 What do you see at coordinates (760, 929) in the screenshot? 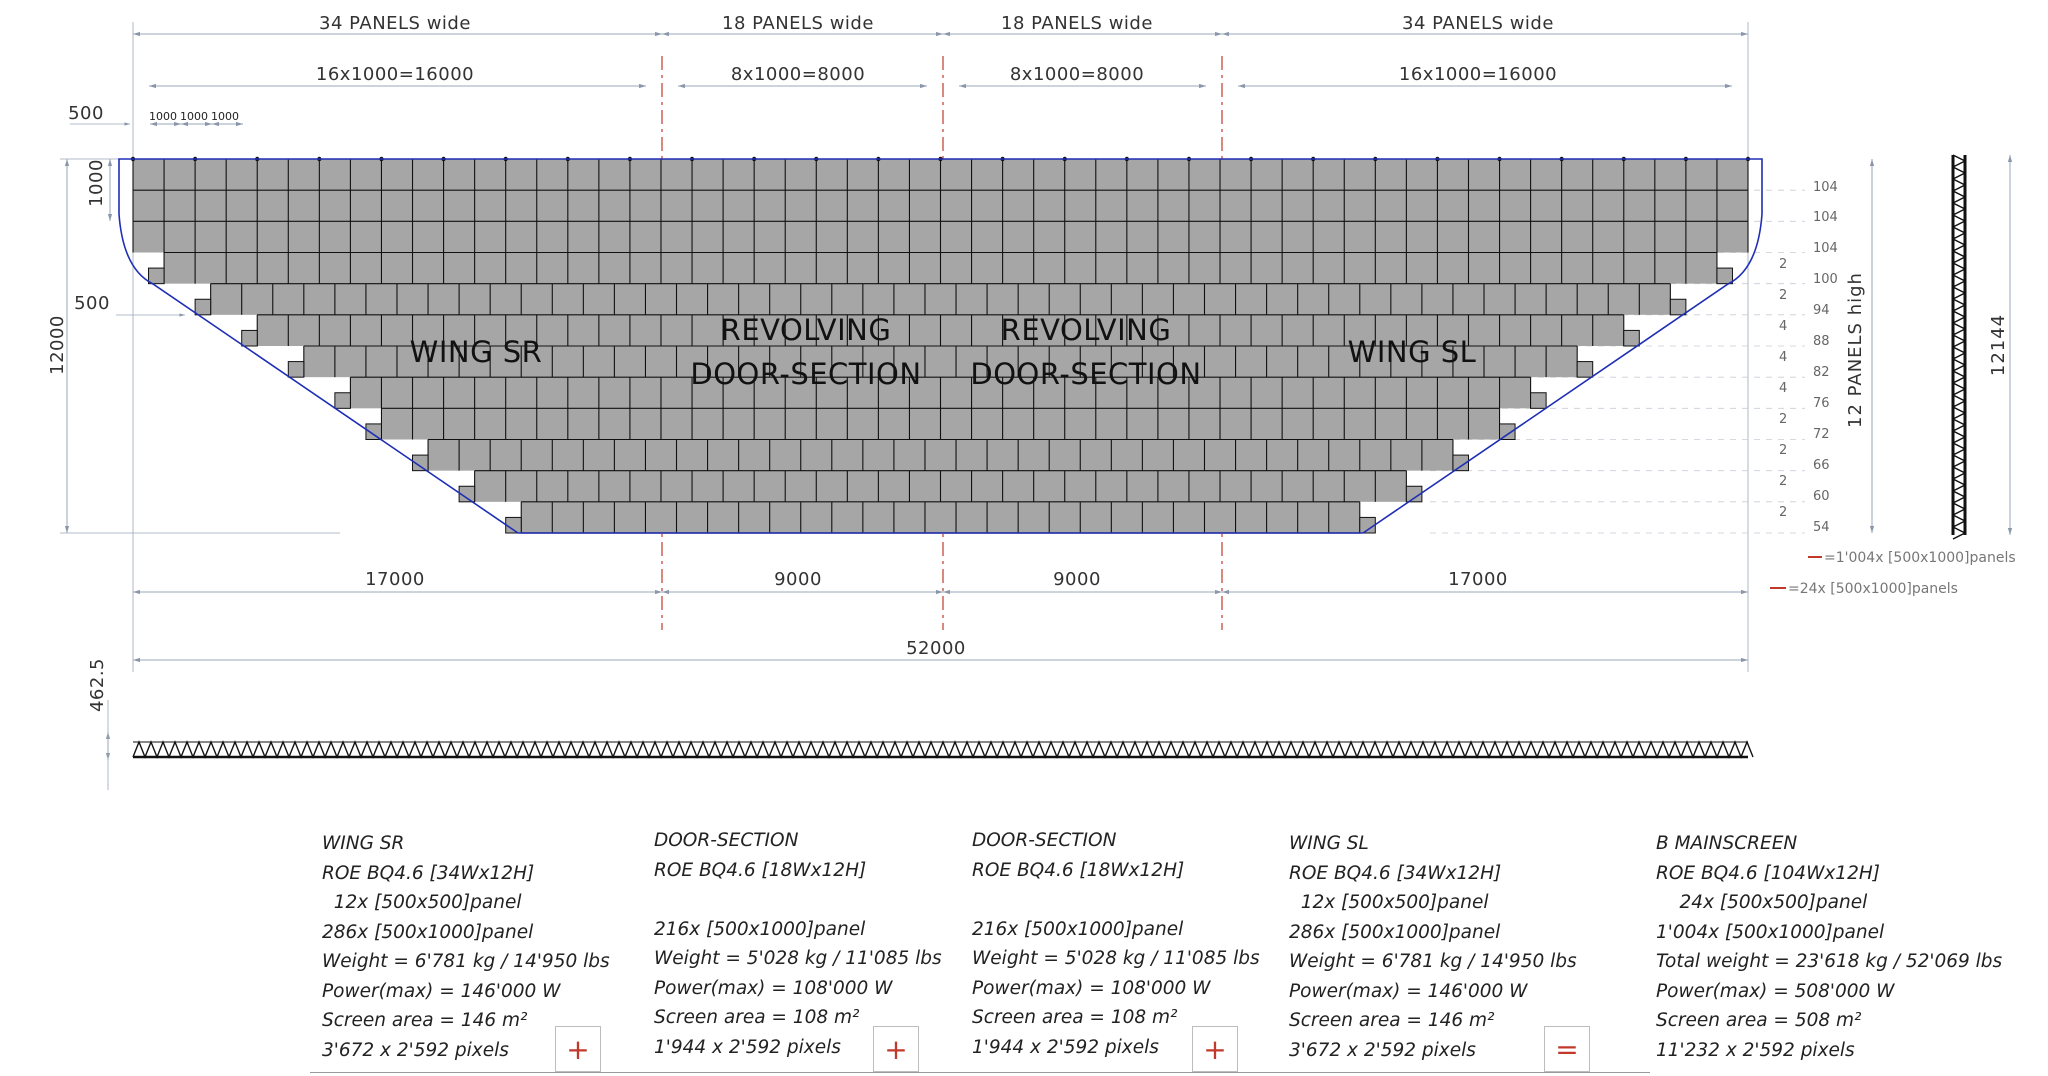
I see `spec-line: 216x [500x1000]panel` at bounding box center [760, 929].